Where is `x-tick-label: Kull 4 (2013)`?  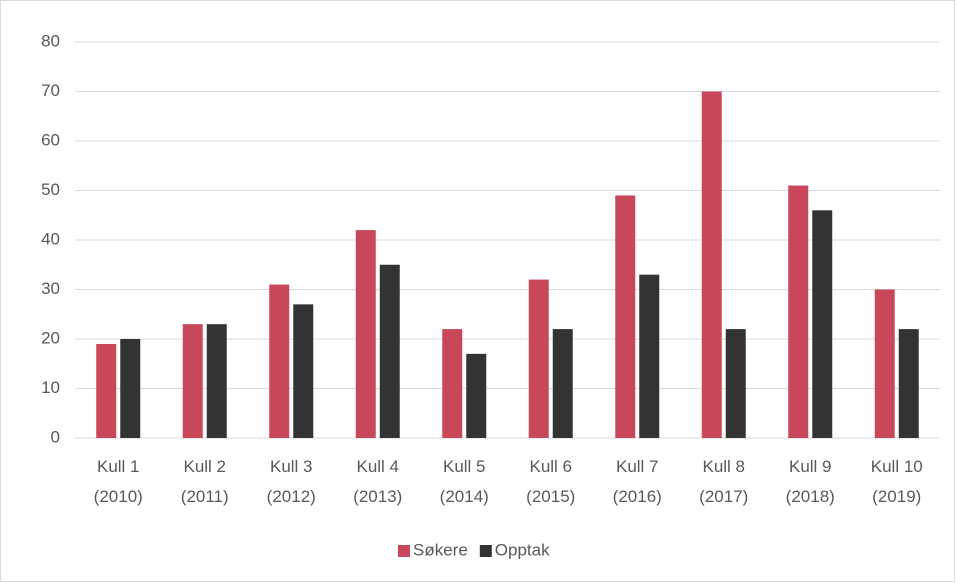 x-tick-label: Kull 4 (2013) is located at coordinates (378, 481).